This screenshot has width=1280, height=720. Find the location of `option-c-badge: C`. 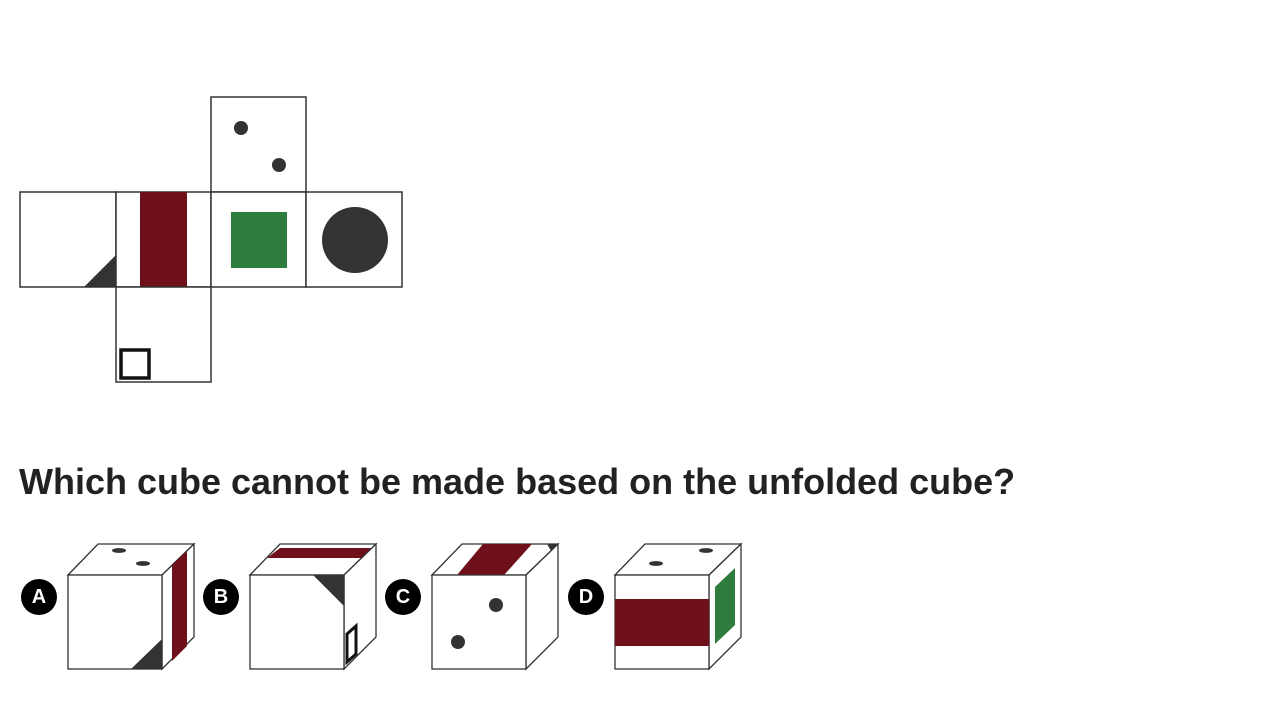

option-c-badge: C is located at coordinates (403, 597).